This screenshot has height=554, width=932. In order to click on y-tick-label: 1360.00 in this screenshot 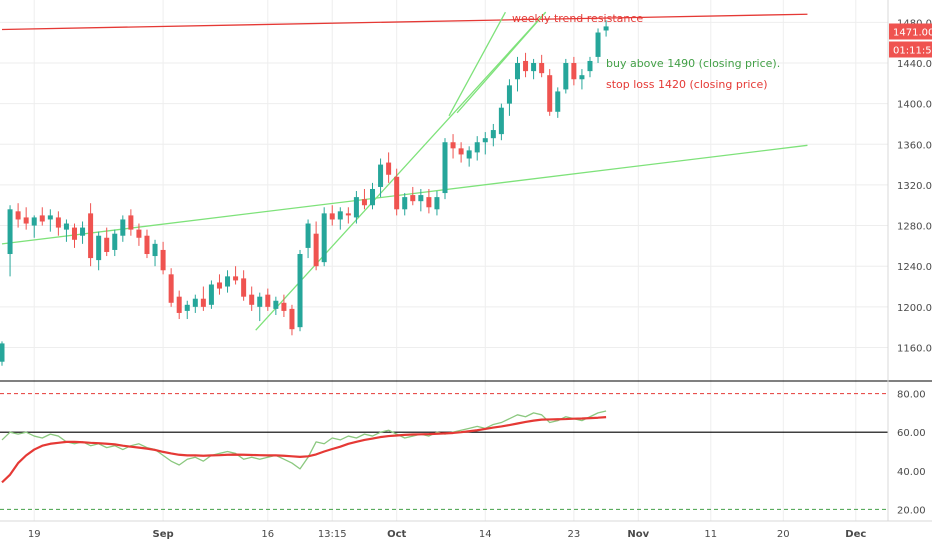, I will do `click(914, 145)`.